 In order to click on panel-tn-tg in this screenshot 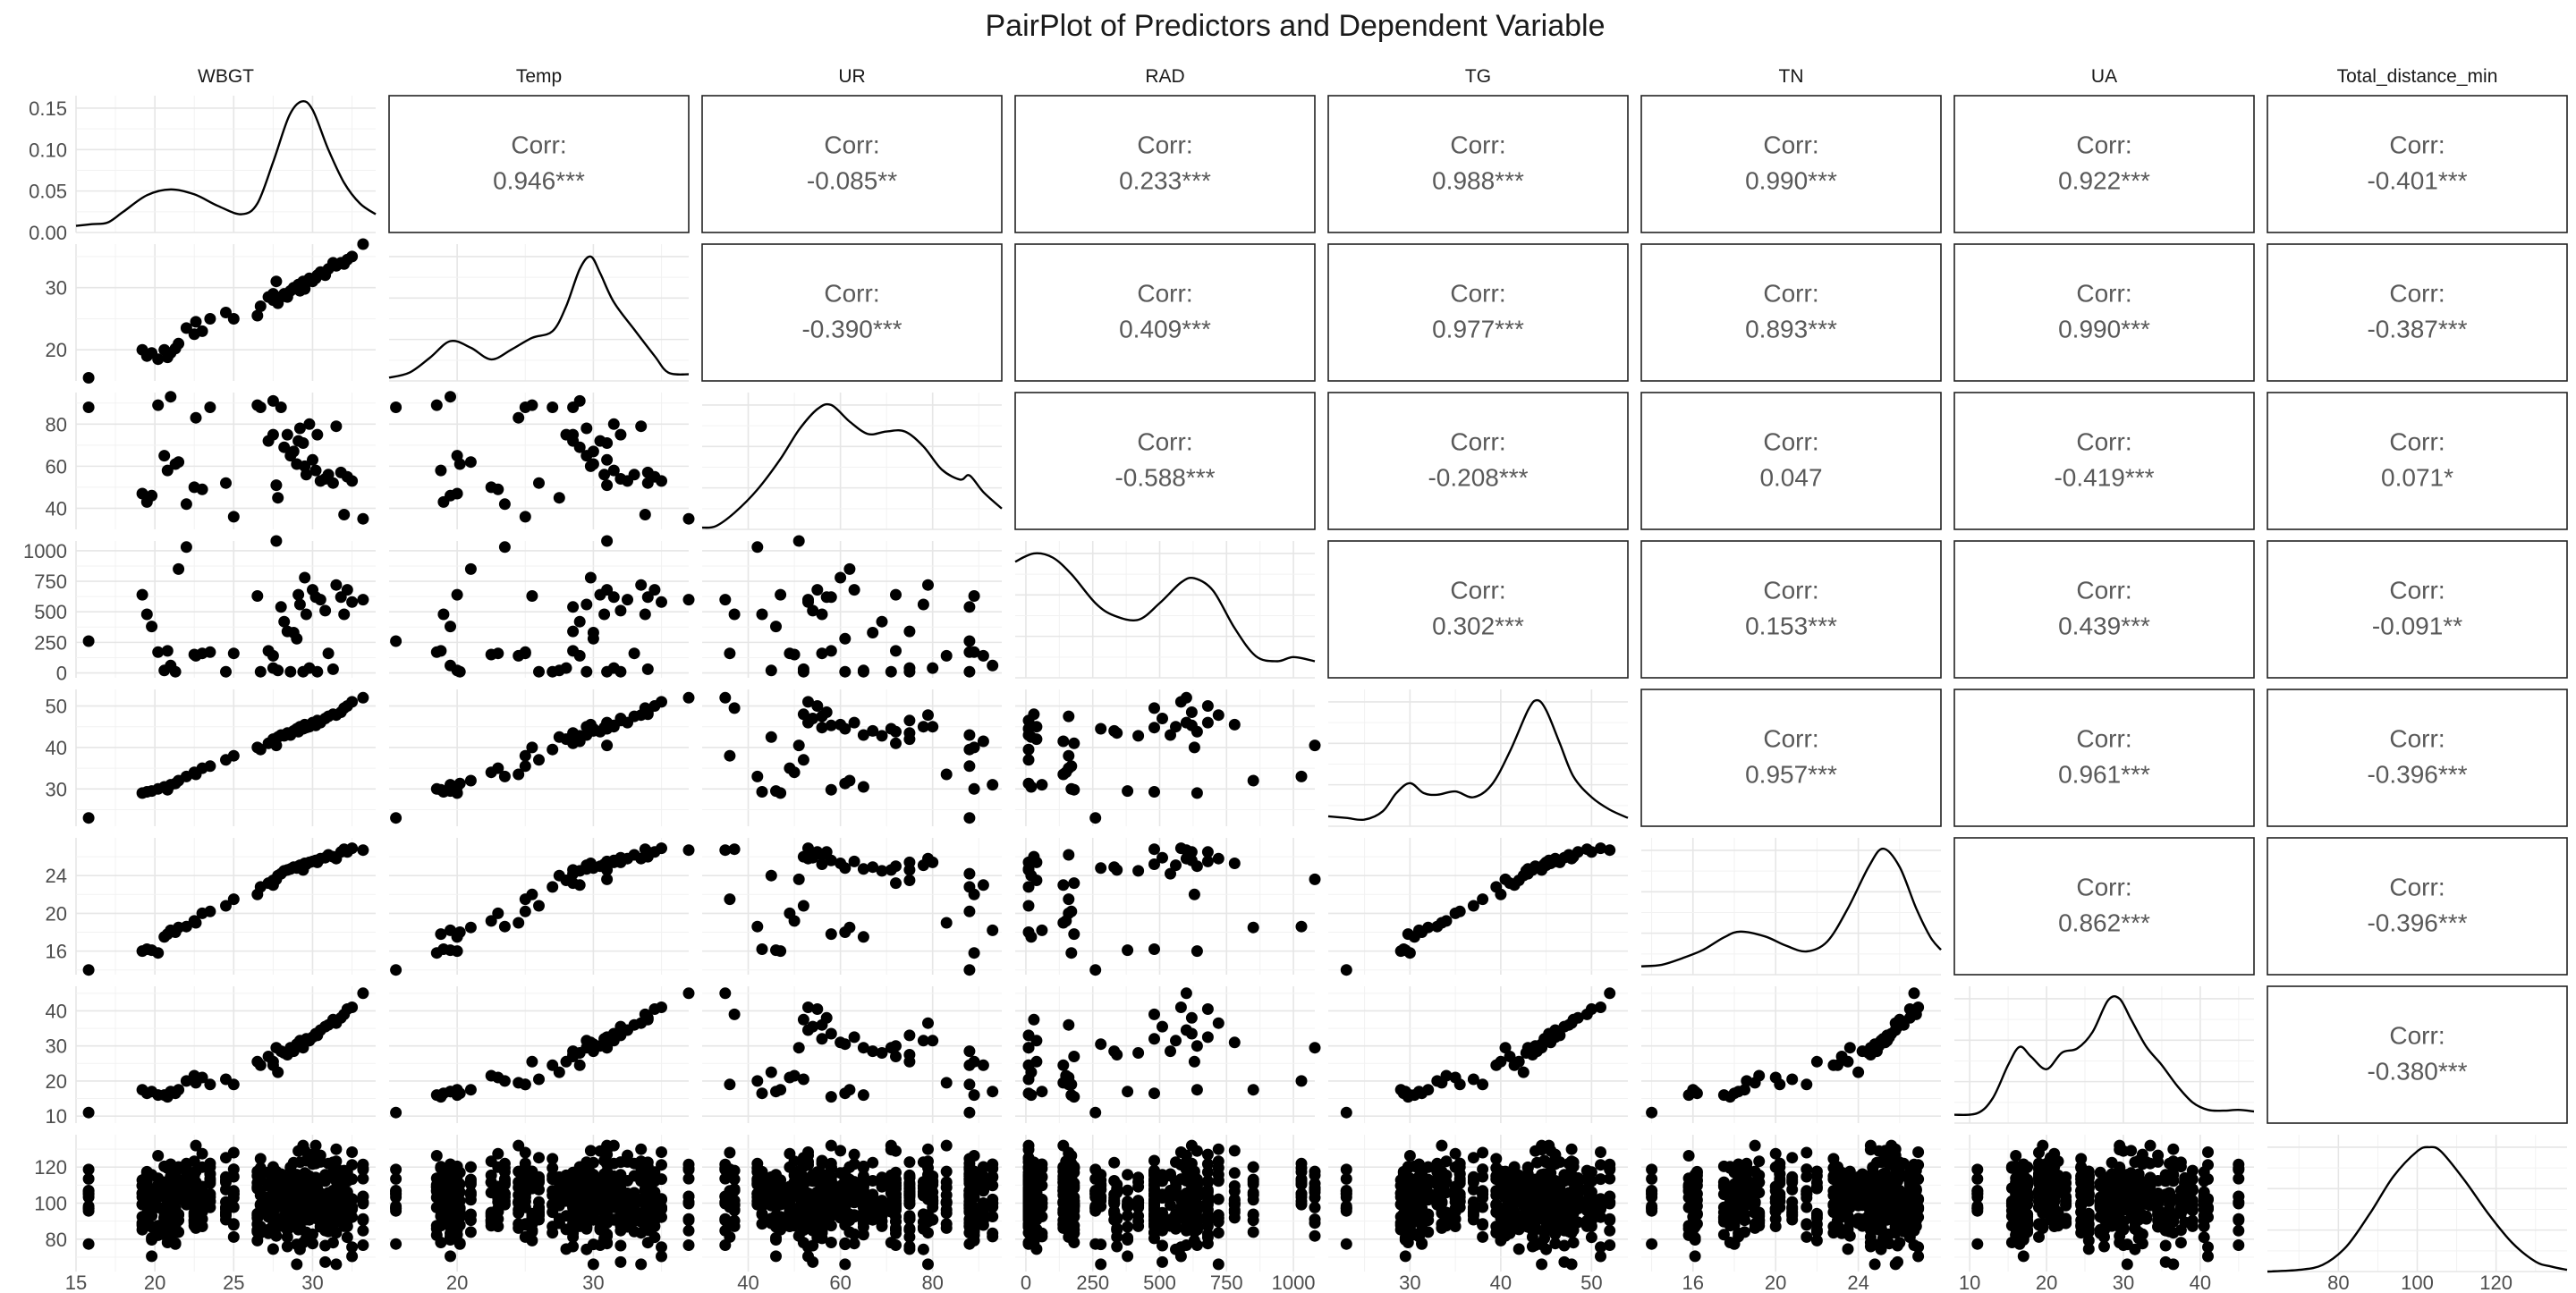, I will do `click(1478, 907)`.